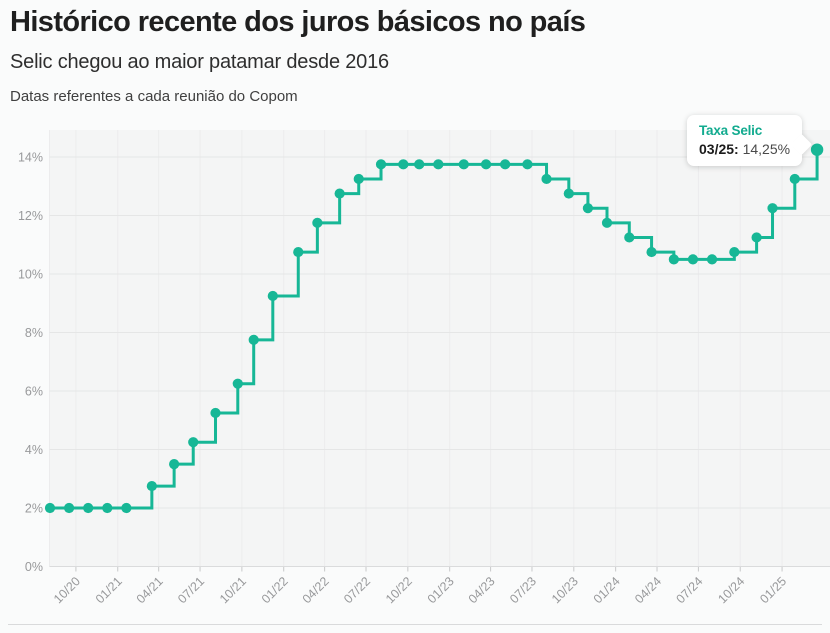 The width and height of the screenshot is (830, 633). What do you see at coordinates (275, 590) in the screenshot?
I see `x-tick-label: 01/22` at bounding box center [275, 590].